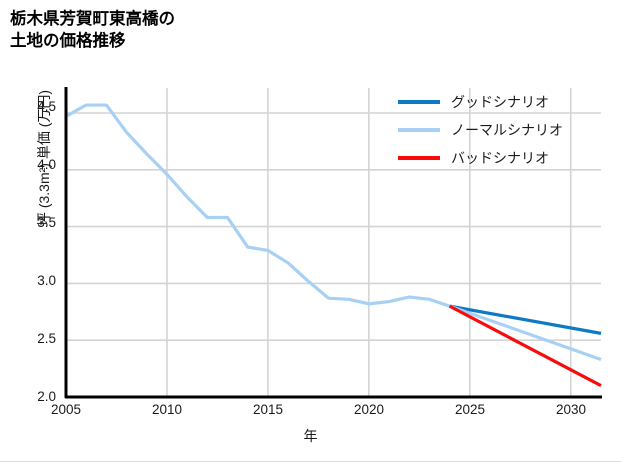  What do you see at coordinates (46, 106) in the screenshot?
I see `y-tick-label: 4.5` at bounding box center [46, 106].